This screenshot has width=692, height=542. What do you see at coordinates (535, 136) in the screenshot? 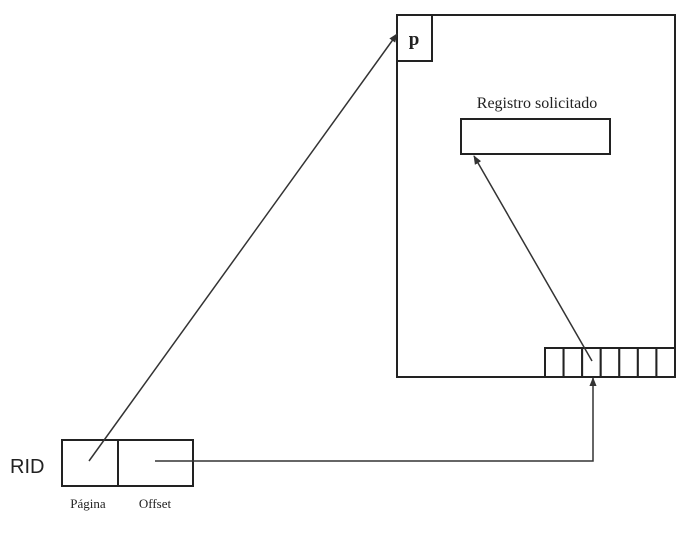
I see `requested-record-box` at bounding box center [535, 136].